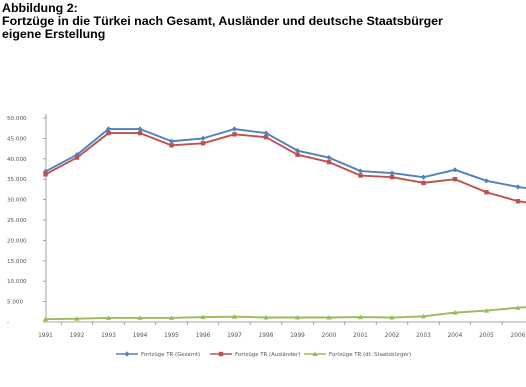  What do you see at coordinates (171, 336) in the screenshot?
I see `x-tick-label: 1995` at bounding box center [171, 336].